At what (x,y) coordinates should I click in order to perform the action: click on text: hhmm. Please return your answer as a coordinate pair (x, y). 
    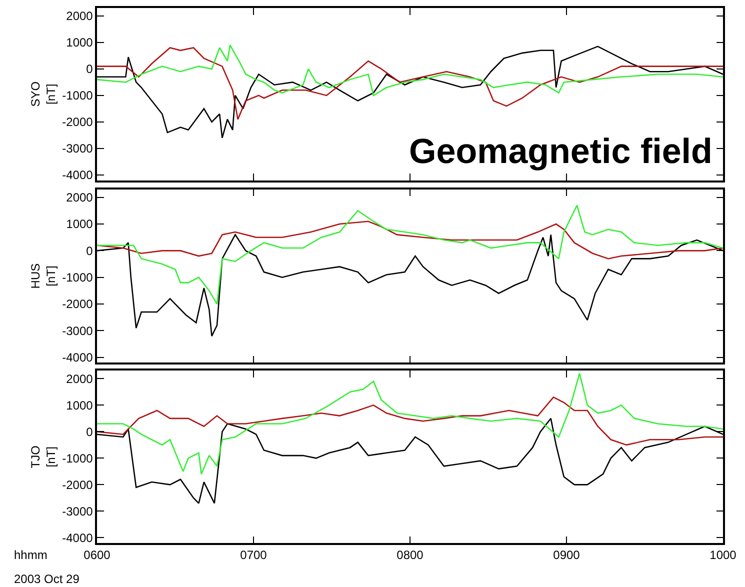
    Looking at the image, I should click on (31, 555).